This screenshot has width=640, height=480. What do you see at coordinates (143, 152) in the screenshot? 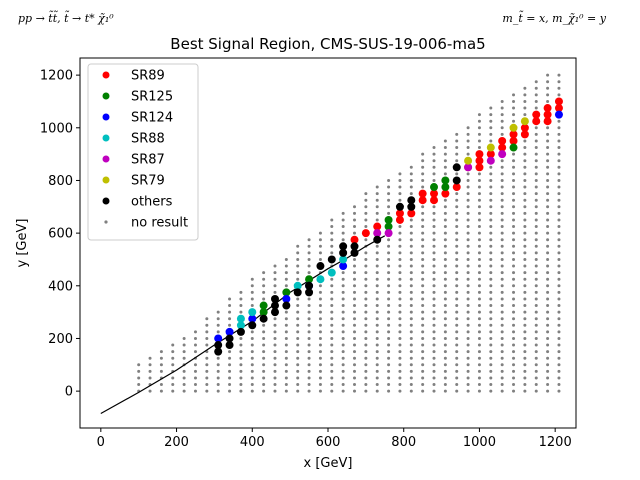
I see `legend-box` at bounding box center [143, 152].